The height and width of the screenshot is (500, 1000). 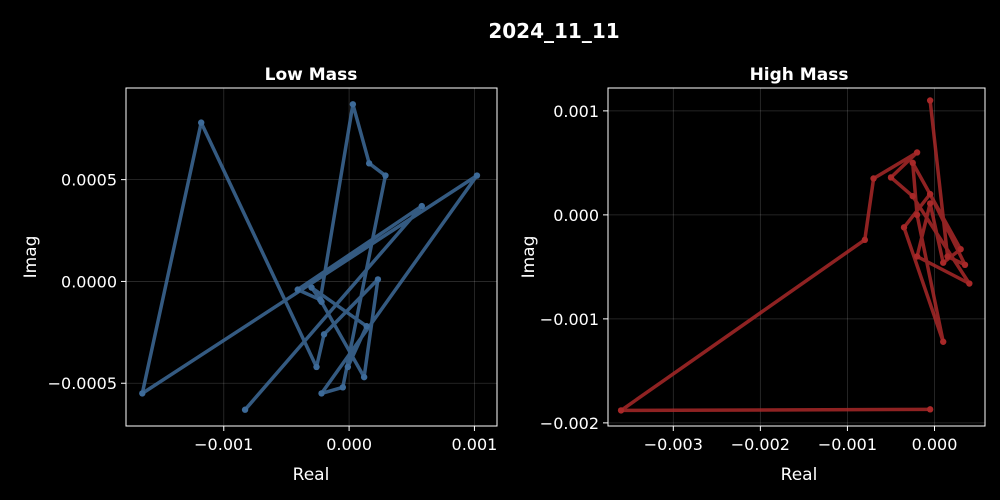 What do you see at coordinates (89, 180) in the screenshot?
I see `low-mass-ytick-label: 0.0005` at bounding box center [89, 180].